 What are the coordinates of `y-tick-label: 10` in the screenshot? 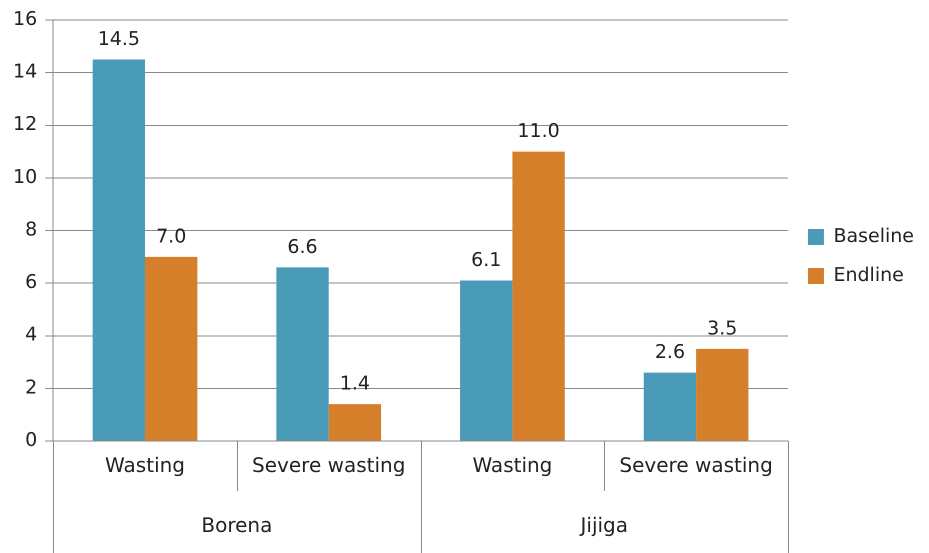 It's located at (25, 177).